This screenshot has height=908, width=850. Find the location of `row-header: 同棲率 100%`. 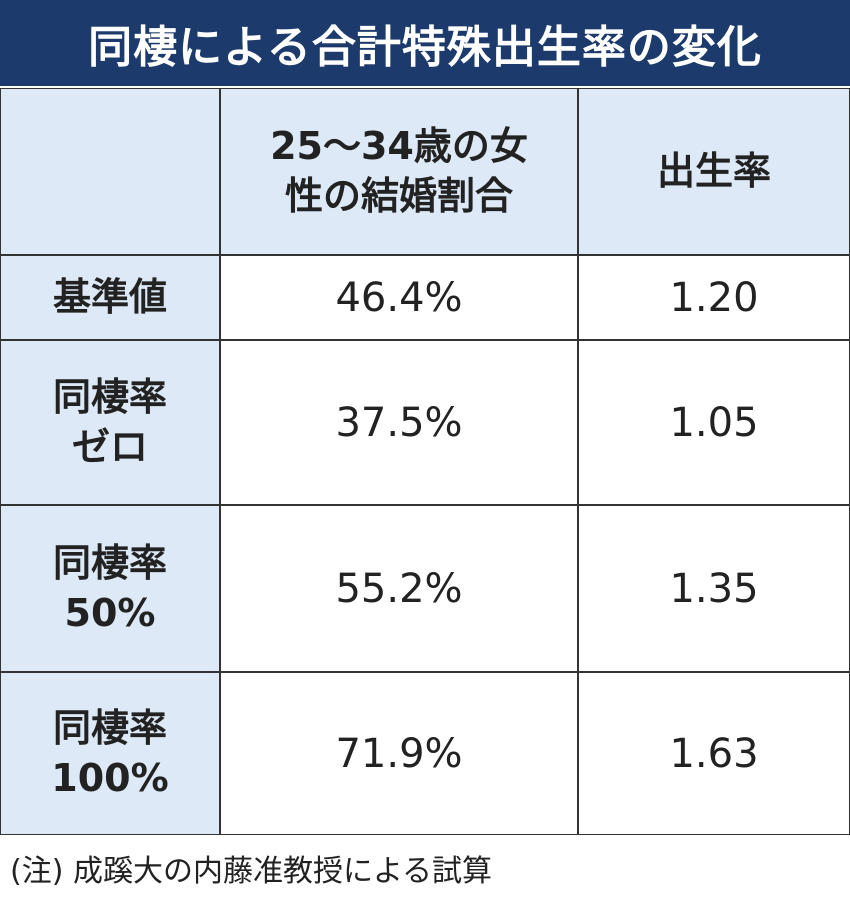

row-header: 同棲率 100% is located at coordinates (110, 753).